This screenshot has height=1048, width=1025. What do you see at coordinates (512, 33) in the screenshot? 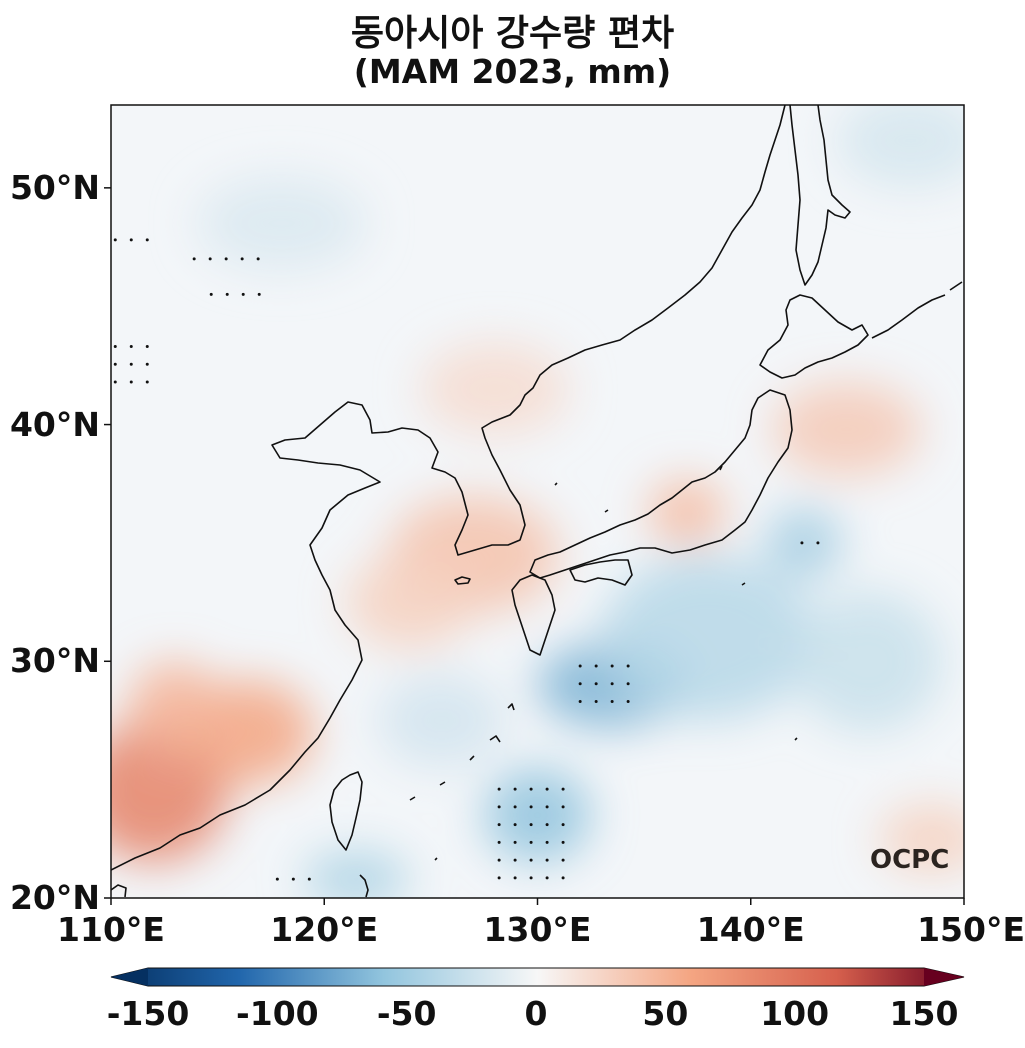
I see `map-title: 동아시아 강수량 편차` at bounding box center [512, 33].